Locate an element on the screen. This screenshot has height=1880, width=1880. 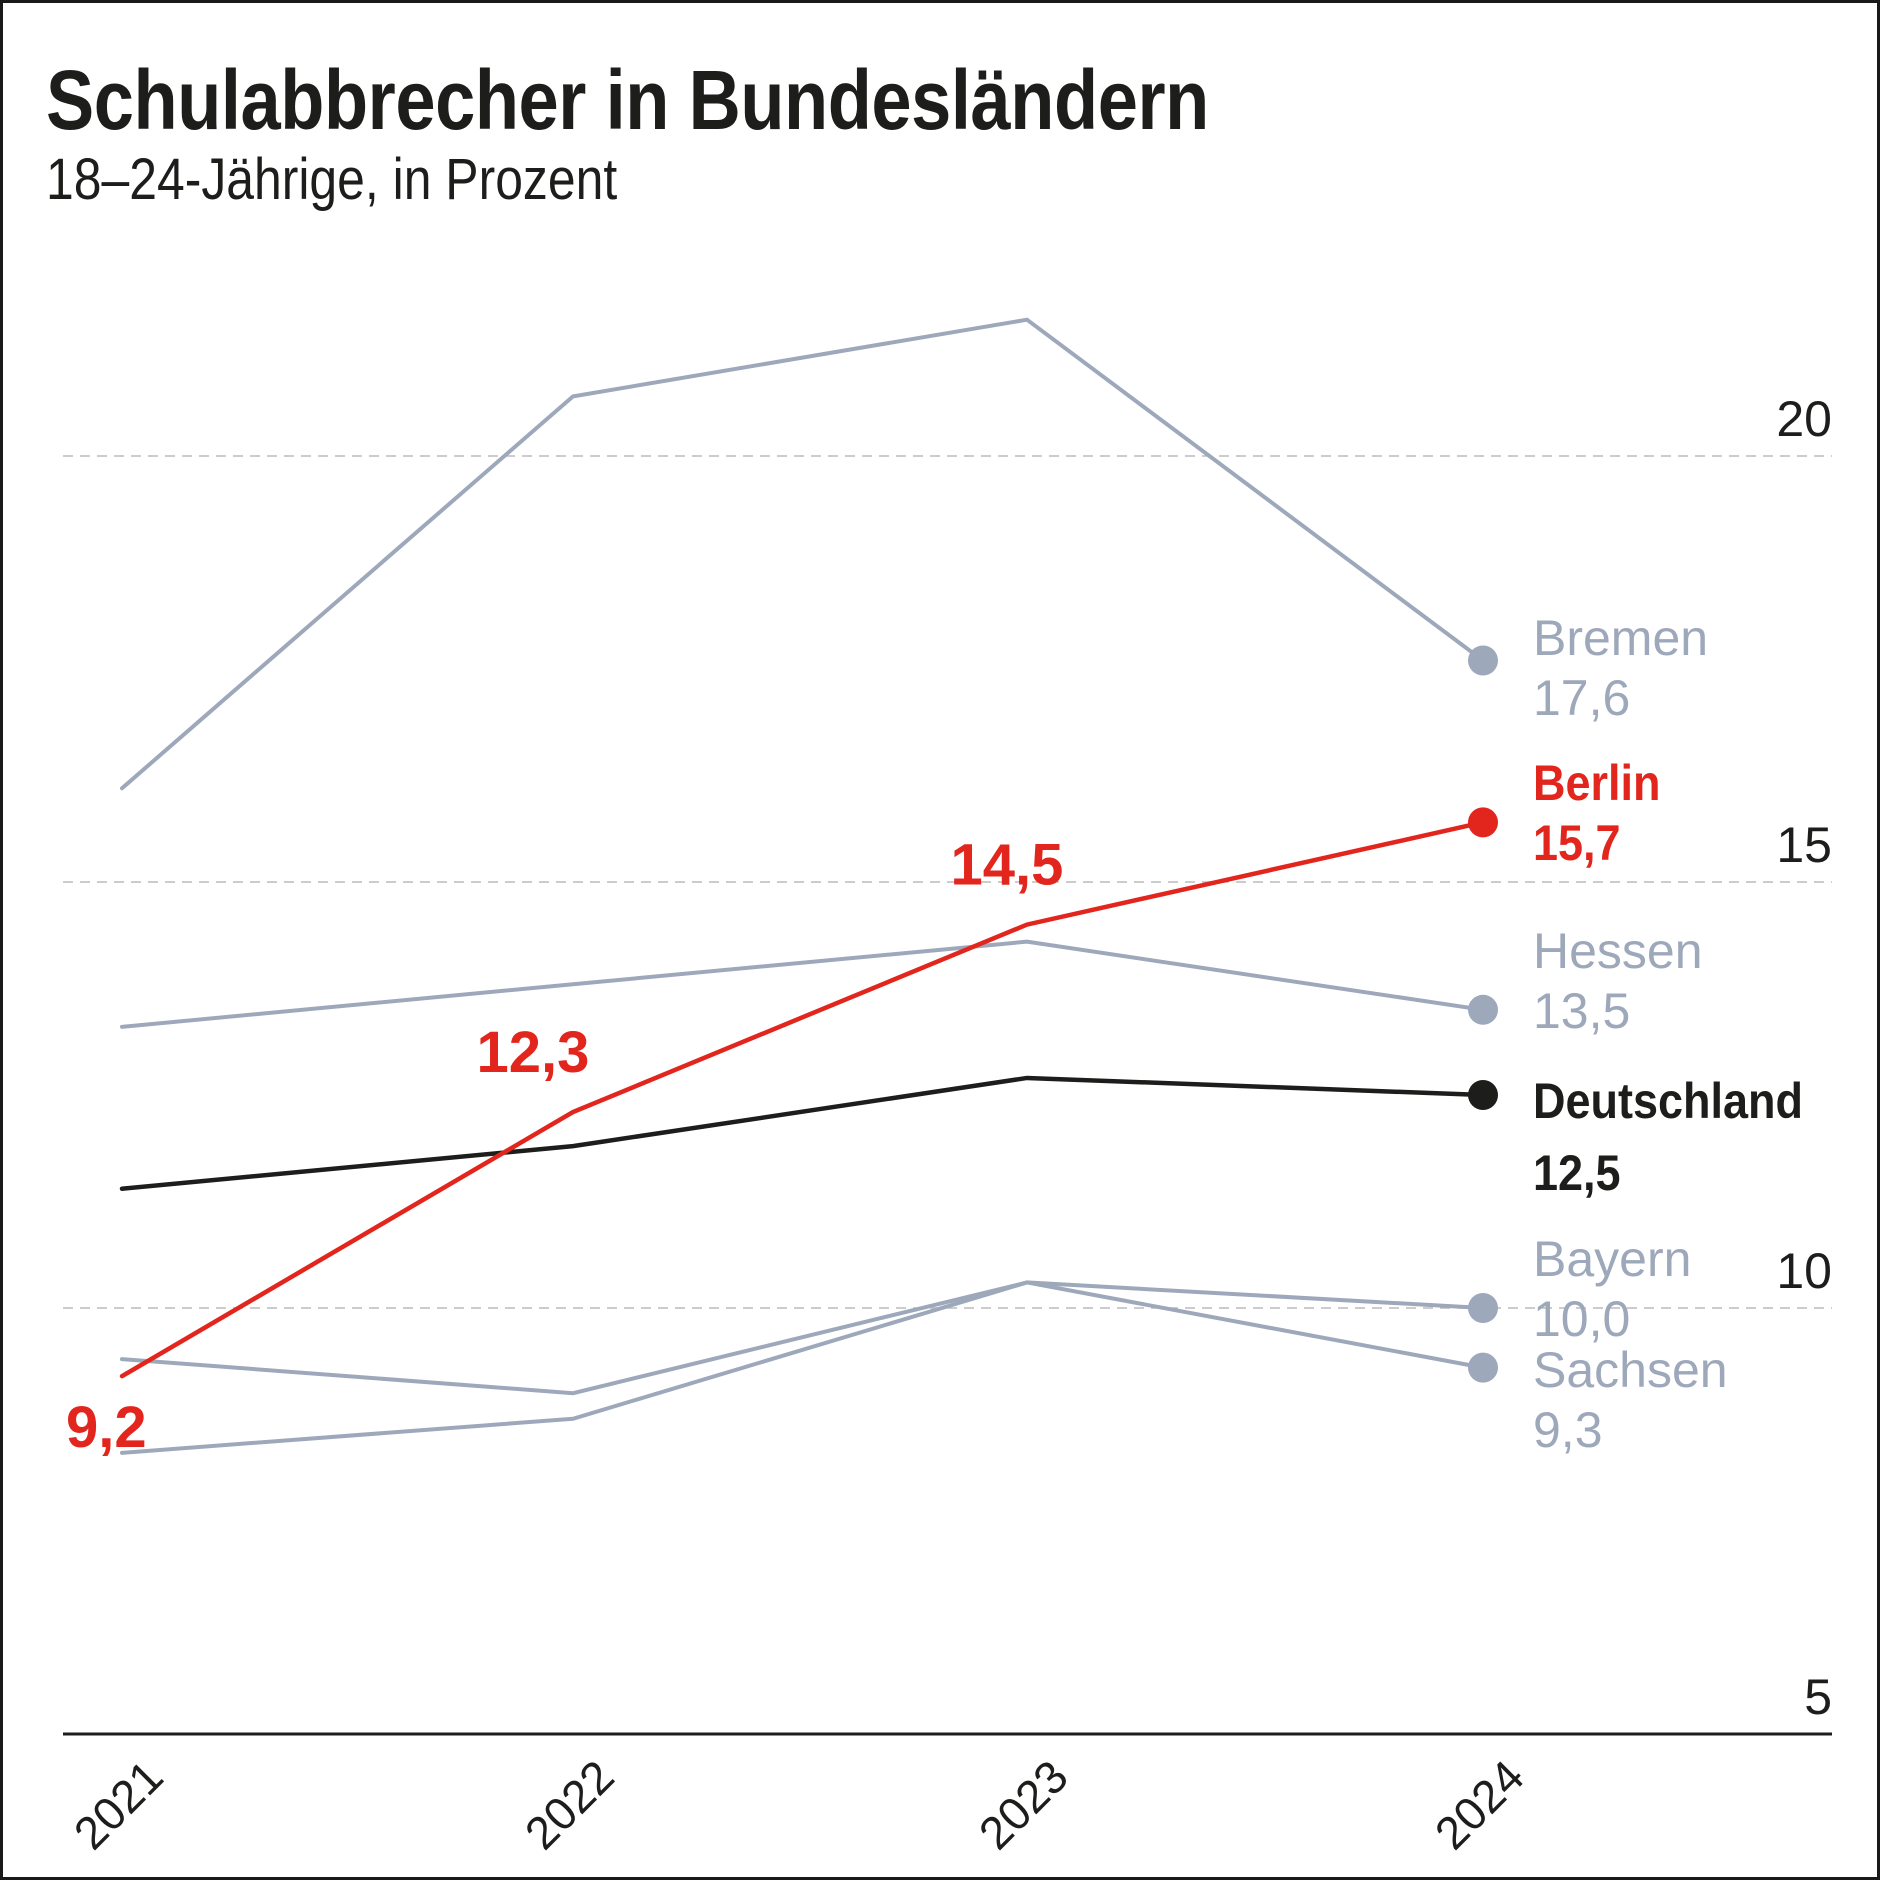
berlin-point-label-2021: 9,2 is located at coordinates (106, 1427).